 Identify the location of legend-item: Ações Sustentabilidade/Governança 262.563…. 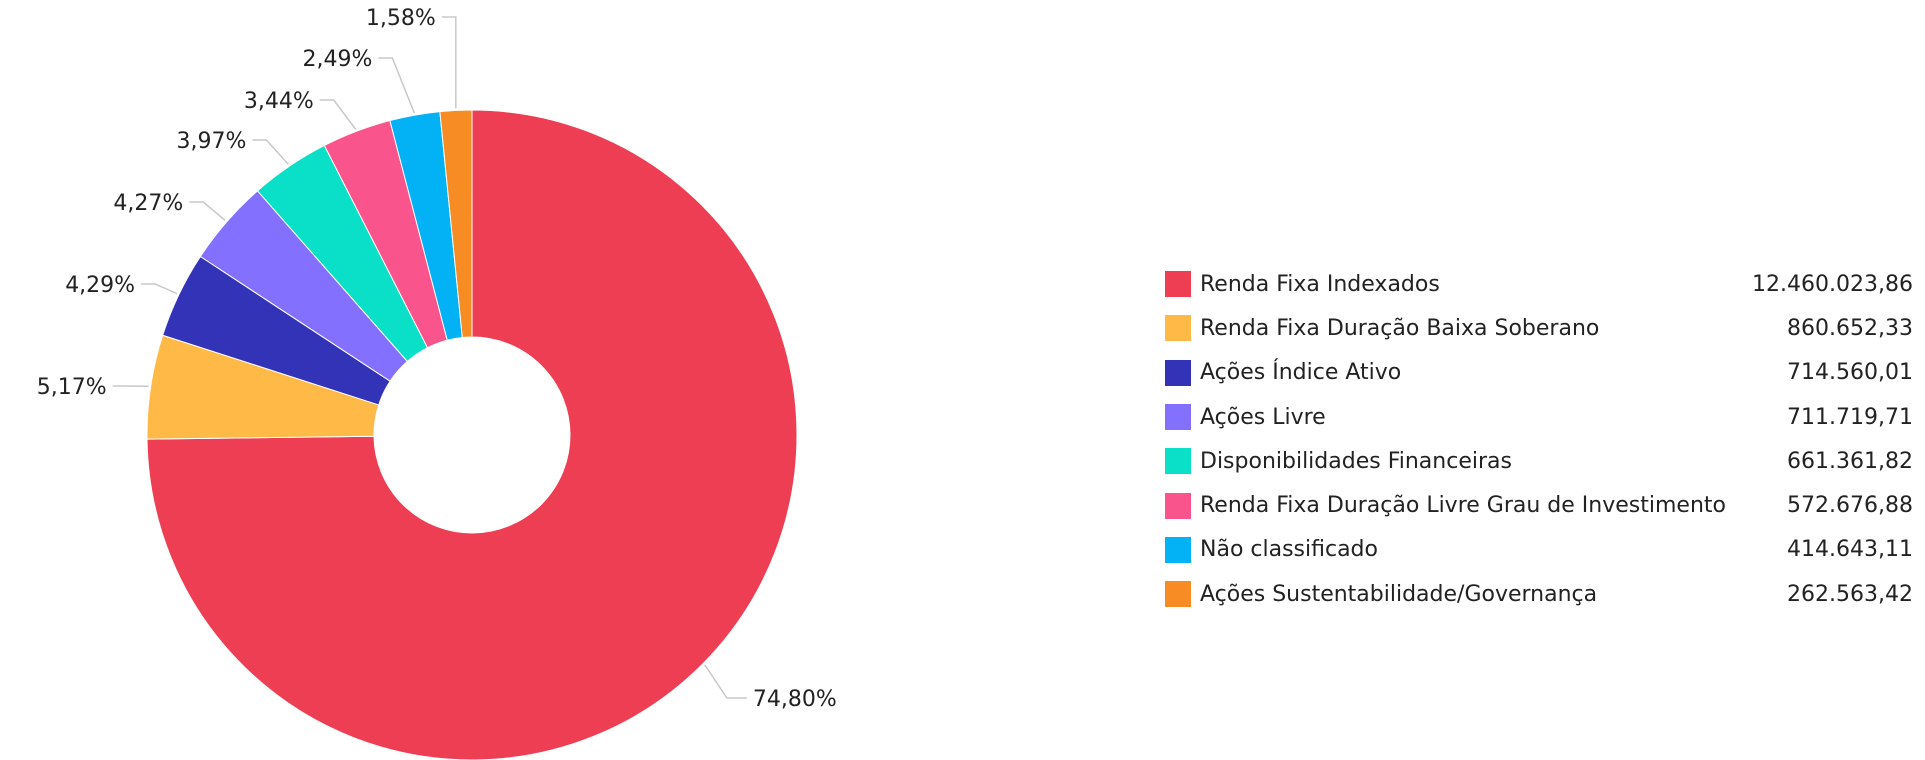
(1539, 594).